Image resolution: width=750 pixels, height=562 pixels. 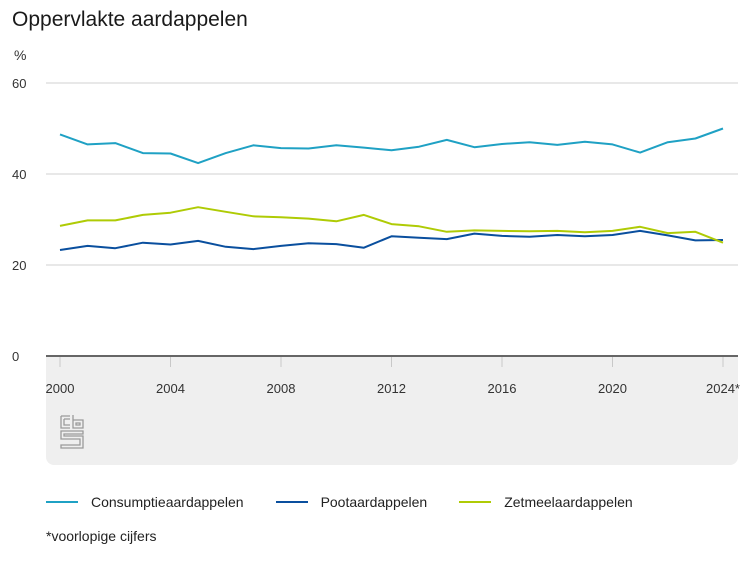 I want to click on y-tick-label: 60, so click(x=19, y=83).